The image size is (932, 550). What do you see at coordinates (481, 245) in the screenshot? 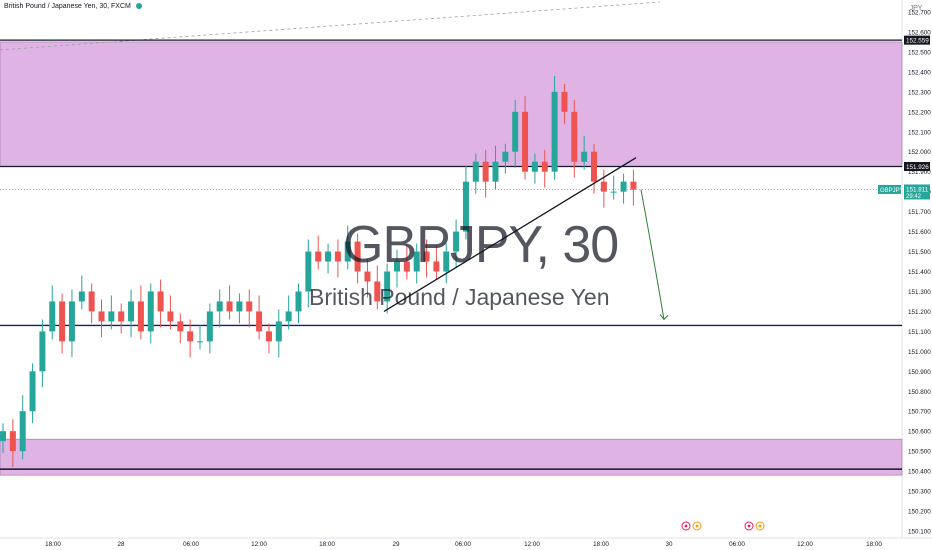
I see `watermark-symbol: GBPJPY, 30` at bounding box center [481, 245].